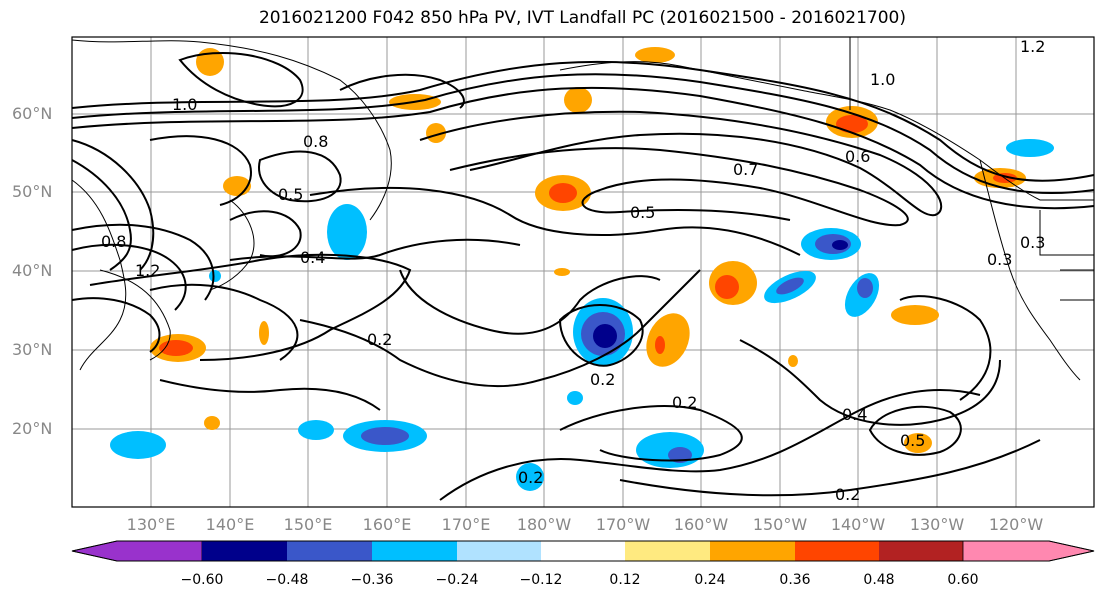 The height and width of the screenshot is (601, 1105). Describe the element at coordinates (1016, 524) in the screenshot. I see `lon-label: 120°W` at that location.